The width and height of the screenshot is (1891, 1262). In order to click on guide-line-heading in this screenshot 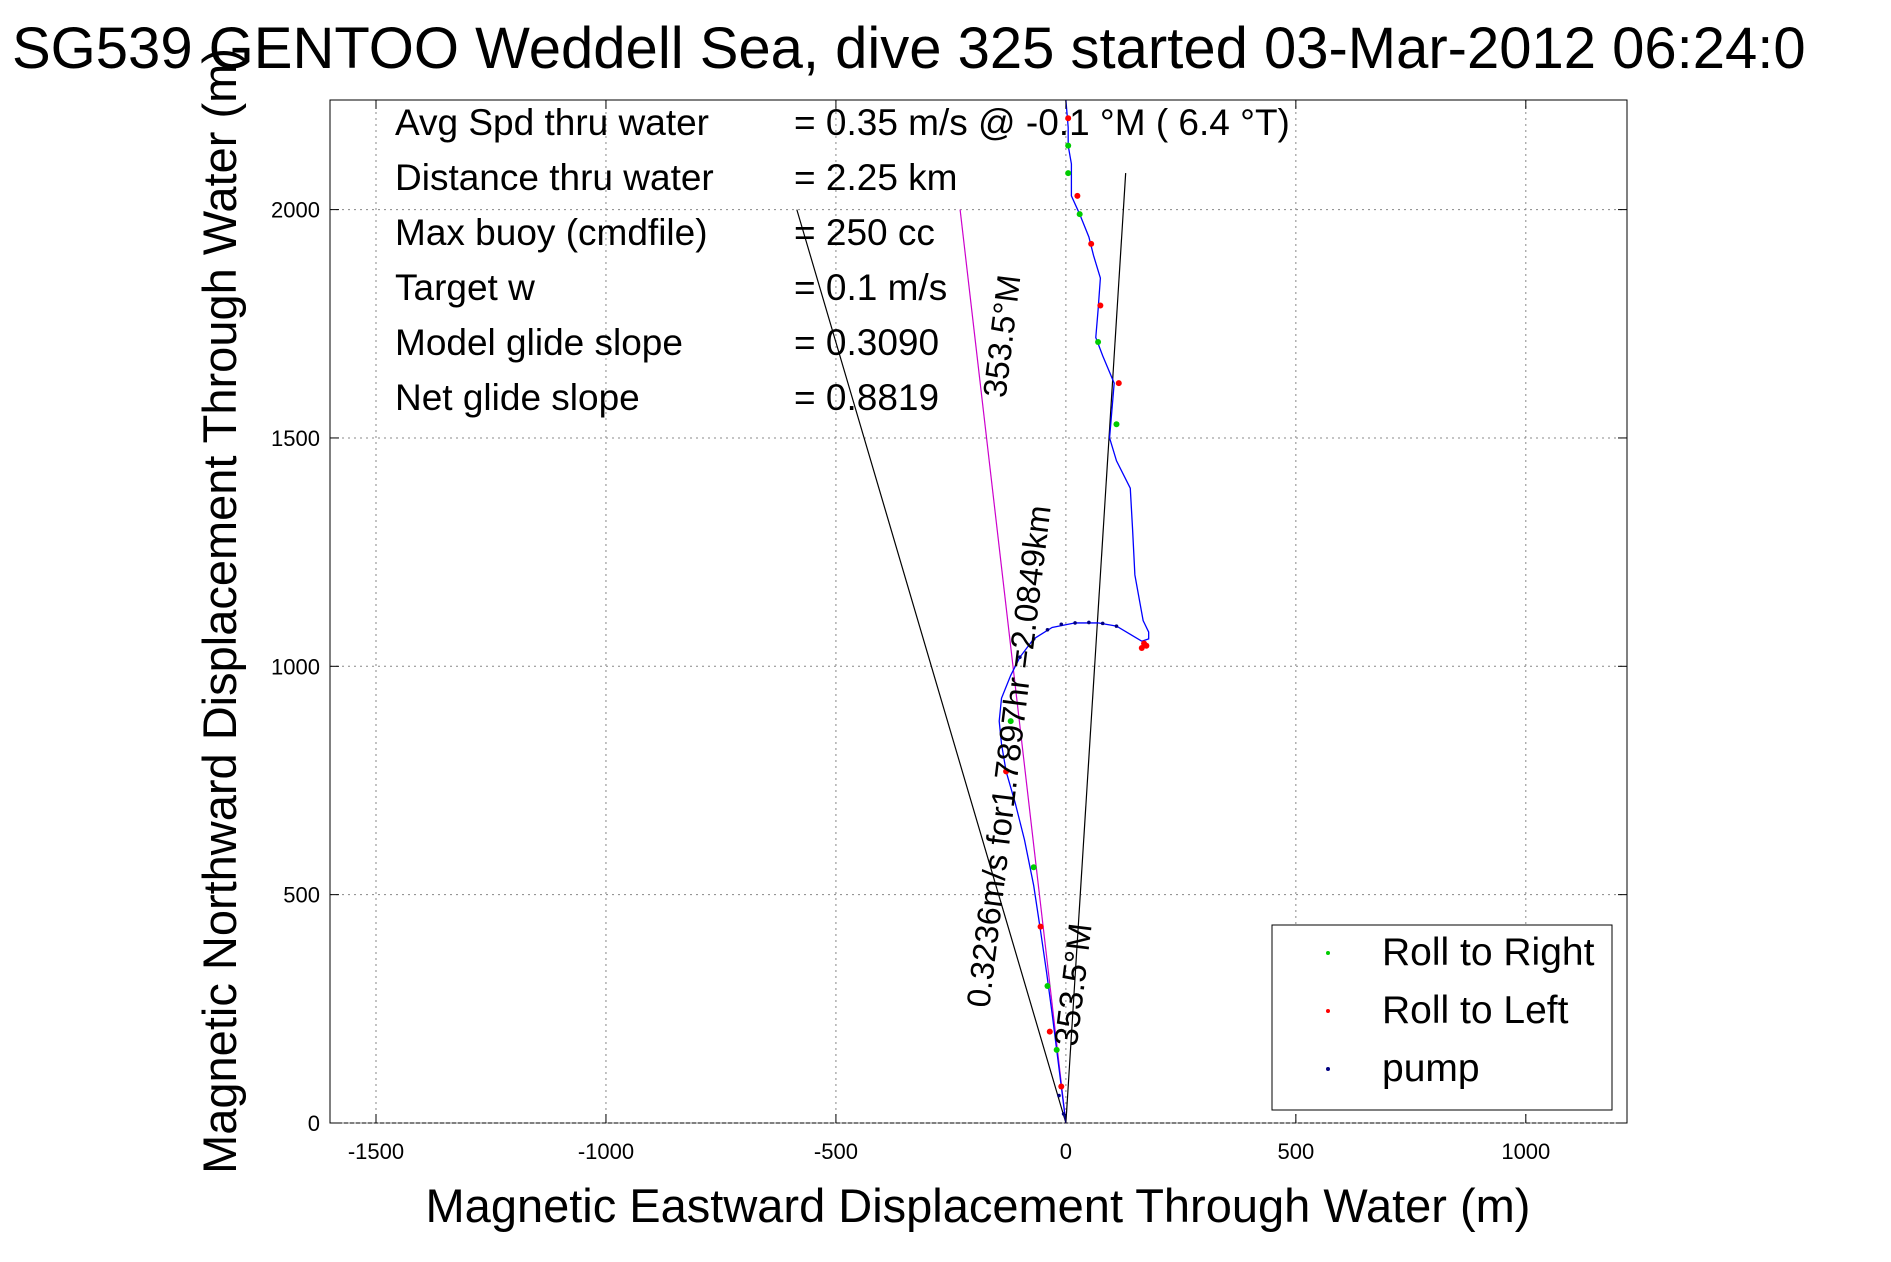, I will do `click(1013, 666)`.